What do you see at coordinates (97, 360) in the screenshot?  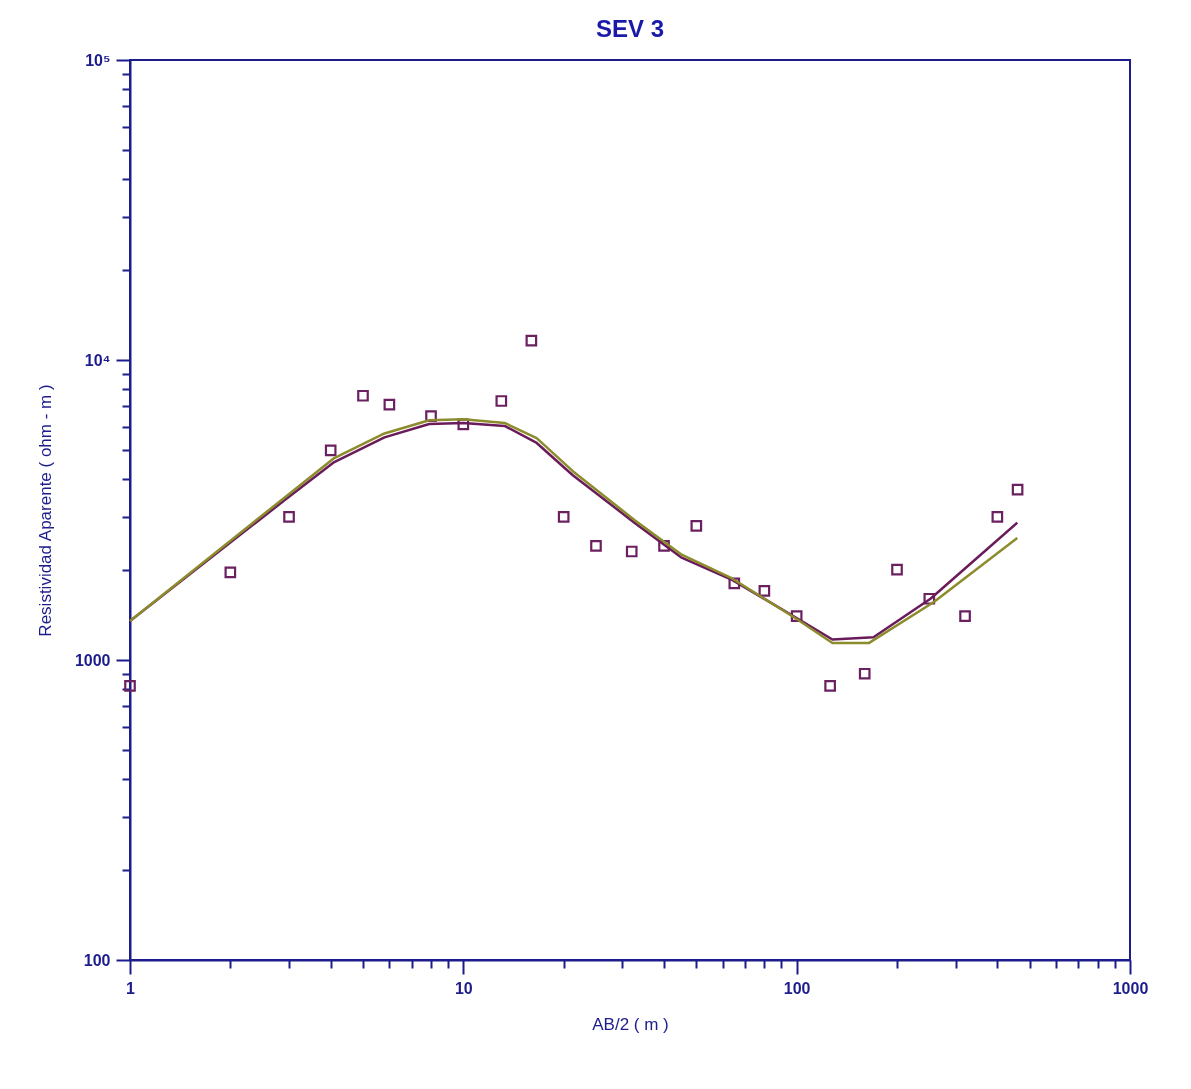 I see `y-tick-label: 10⁴` at bounding box center [97, 360].